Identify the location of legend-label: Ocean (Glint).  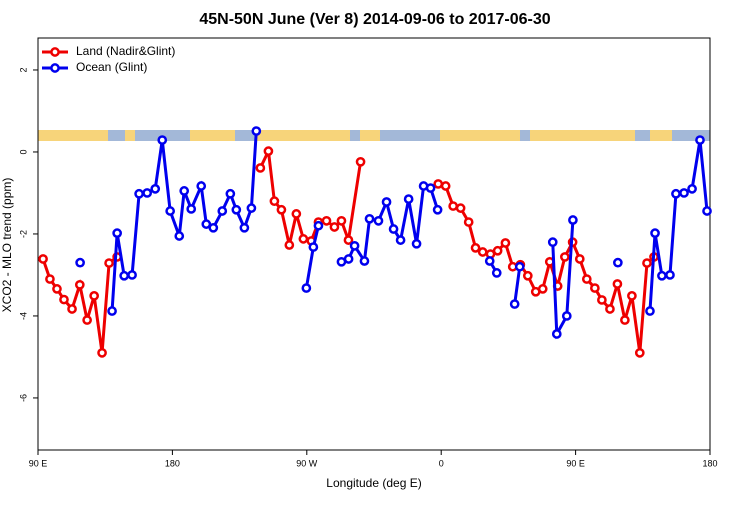
(111, 67).